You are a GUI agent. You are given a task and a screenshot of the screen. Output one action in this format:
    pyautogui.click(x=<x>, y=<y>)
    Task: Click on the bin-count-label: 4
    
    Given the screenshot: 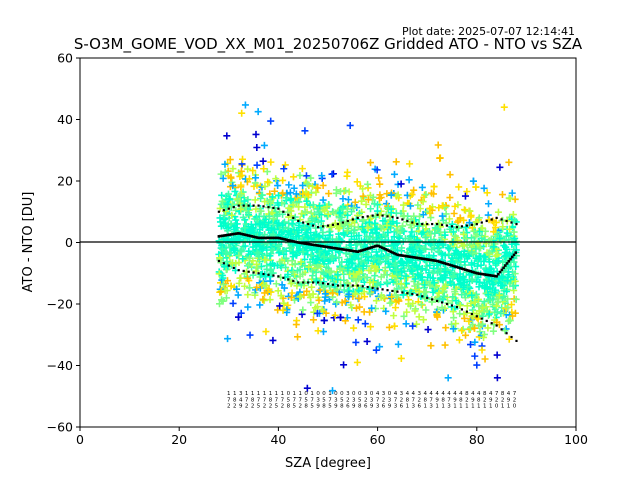 What is the action you would take?
    pyautogui.click(x=396, y=394)
    